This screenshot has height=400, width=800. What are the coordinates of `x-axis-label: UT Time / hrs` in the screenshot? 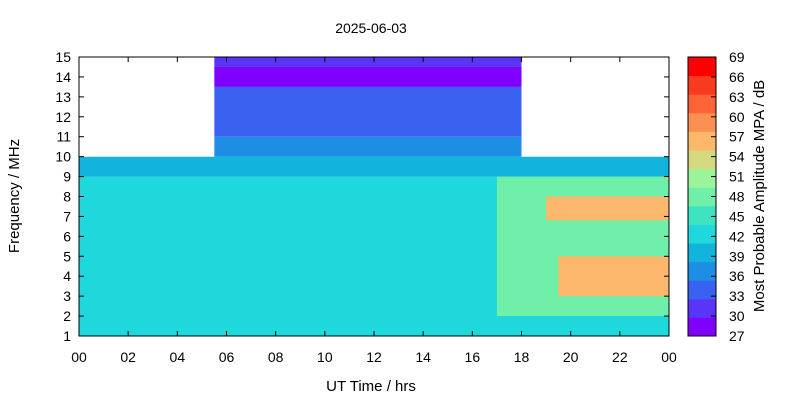 It's located at (371, 386).